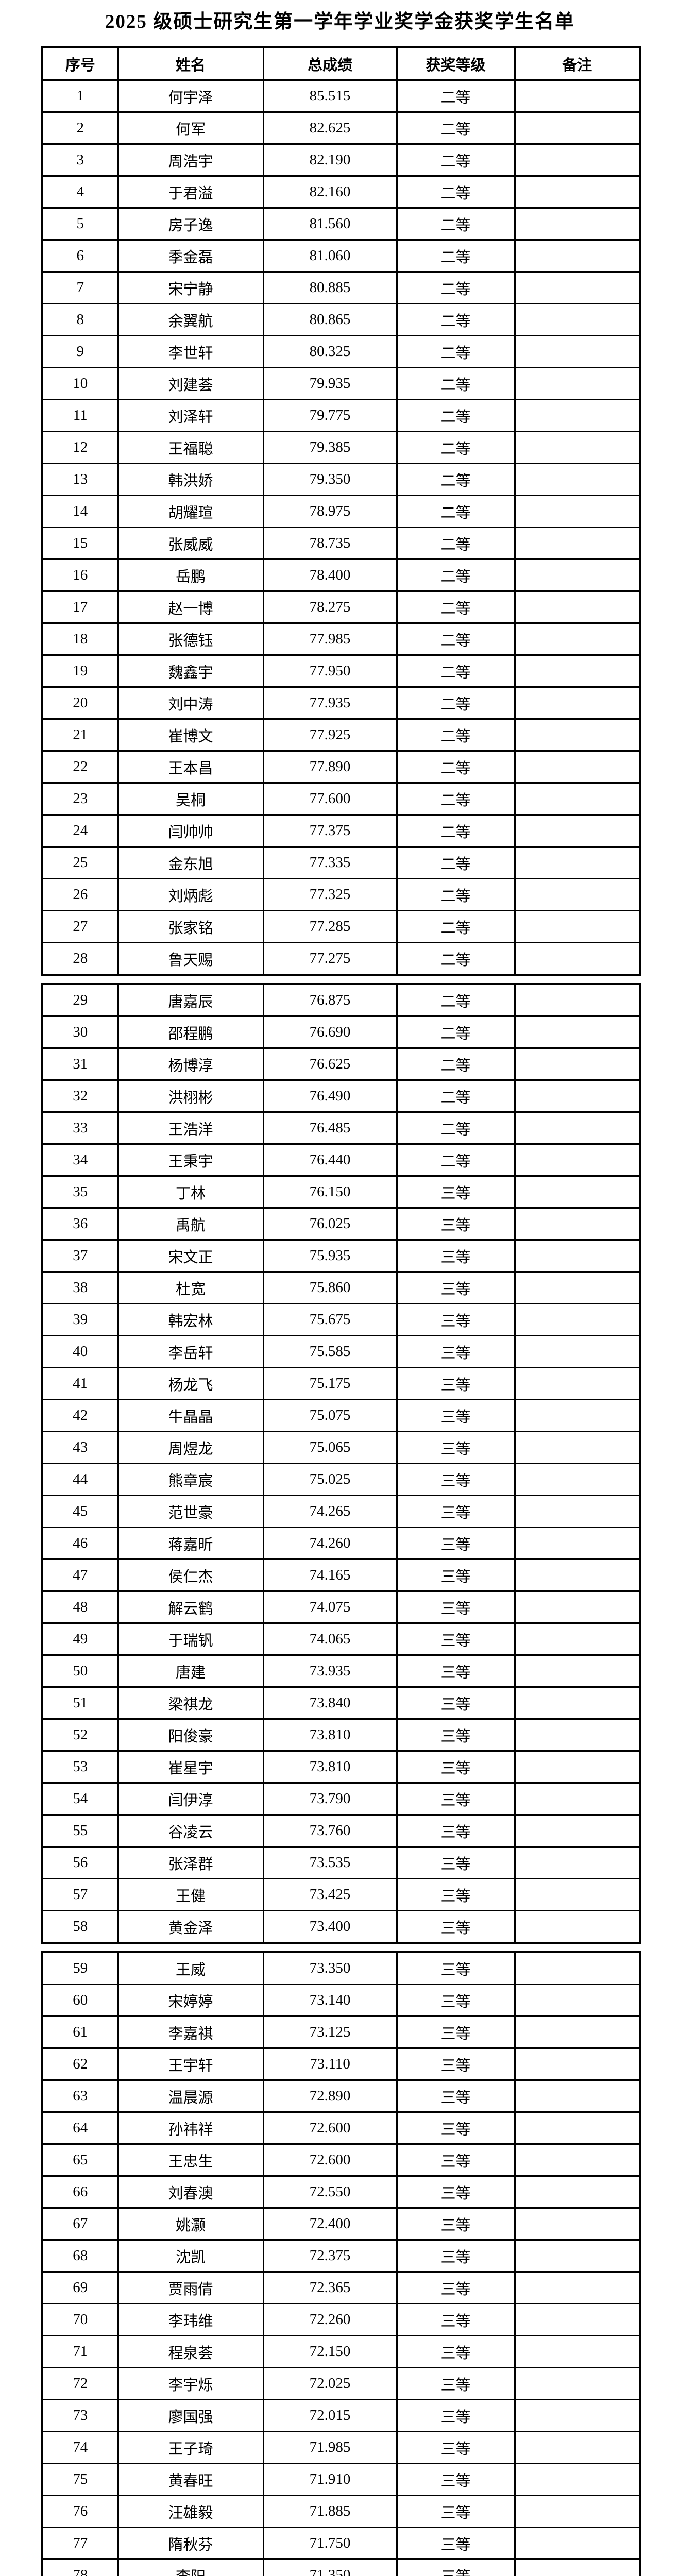 The height and width of the screenshot is (2576, 680). I want to click on name-cell: 金东旭, so click(190, 862).